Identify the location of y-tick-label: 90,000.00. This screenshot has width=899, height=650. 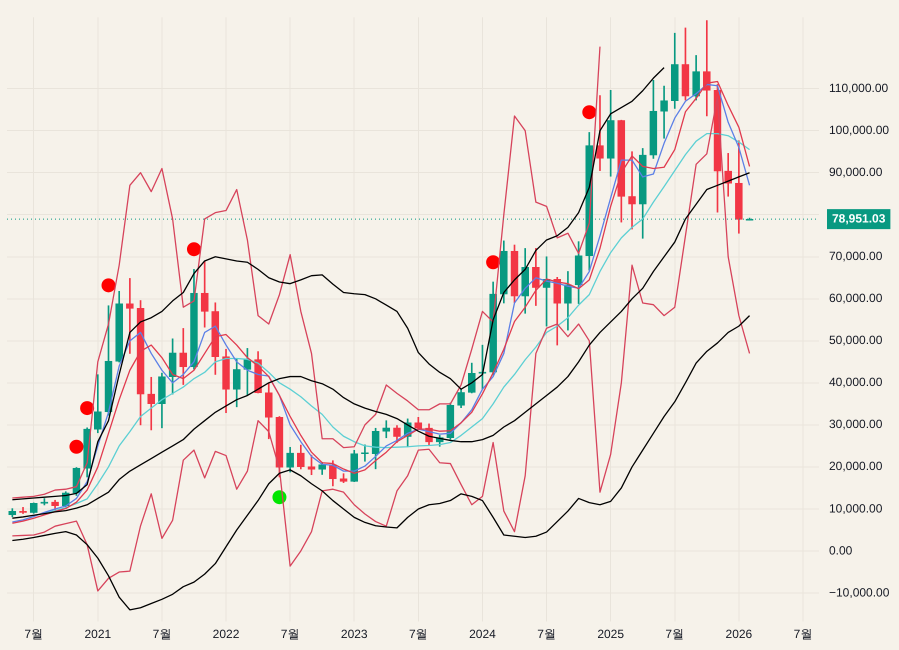
(856, 172).